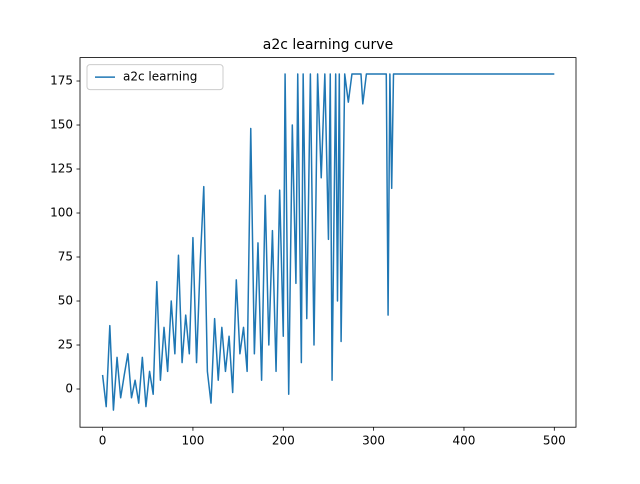  What do you see at coordinates (283, 441) in the screenshot?
I see `x-tick-label: 200` at bounding box center [283, 441].